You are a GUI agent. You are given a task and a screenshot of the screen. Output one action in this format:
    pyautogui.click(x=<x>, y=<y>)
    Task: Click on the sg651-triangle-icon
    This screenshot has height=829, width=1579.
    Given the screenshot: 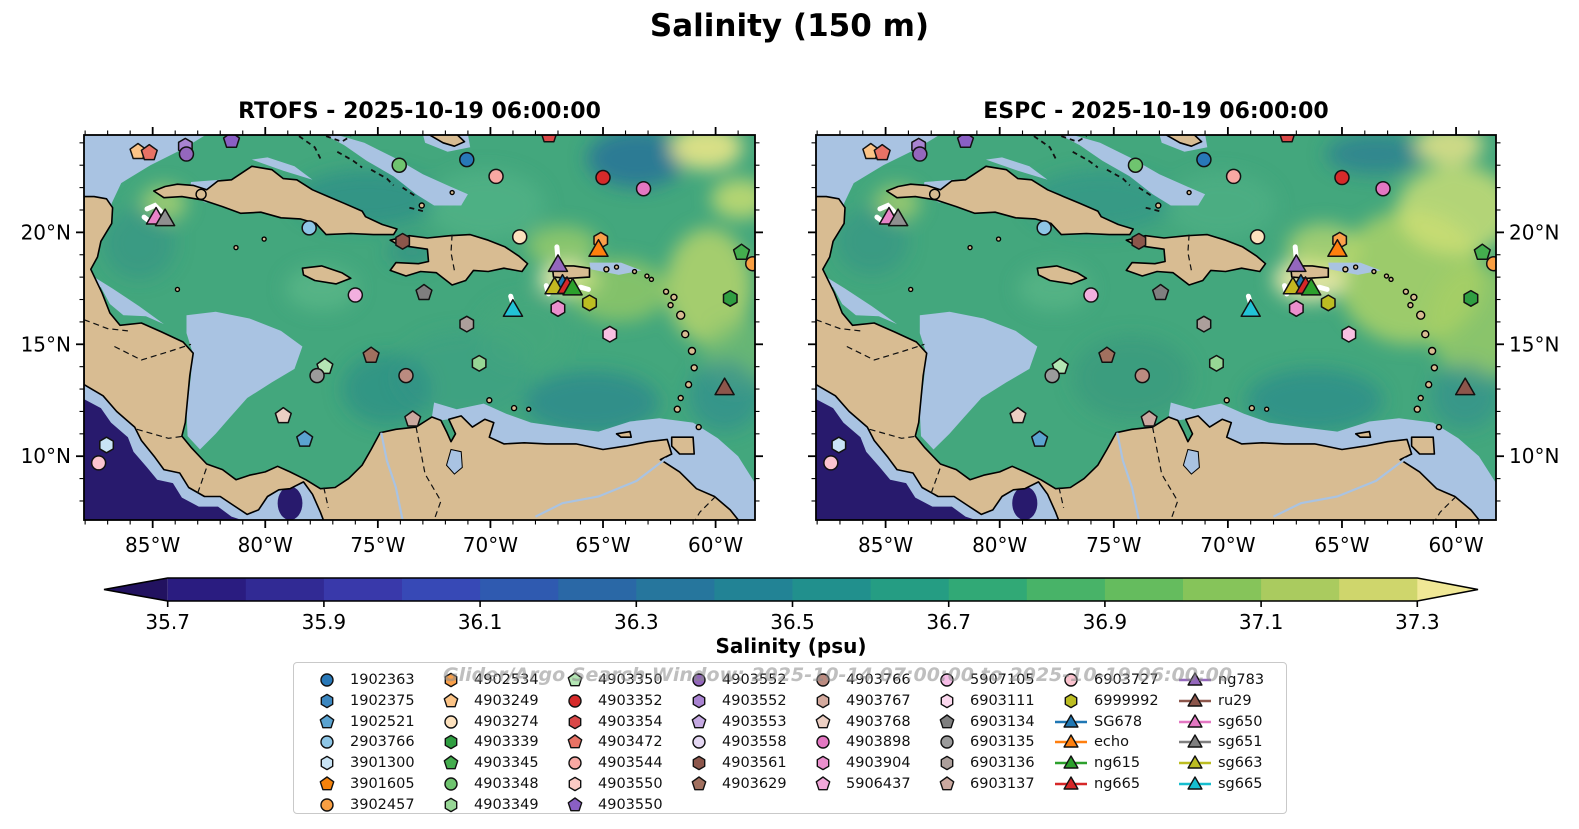 What is the action you would take?
    pyautogui.click(x=1195, y=741)
    